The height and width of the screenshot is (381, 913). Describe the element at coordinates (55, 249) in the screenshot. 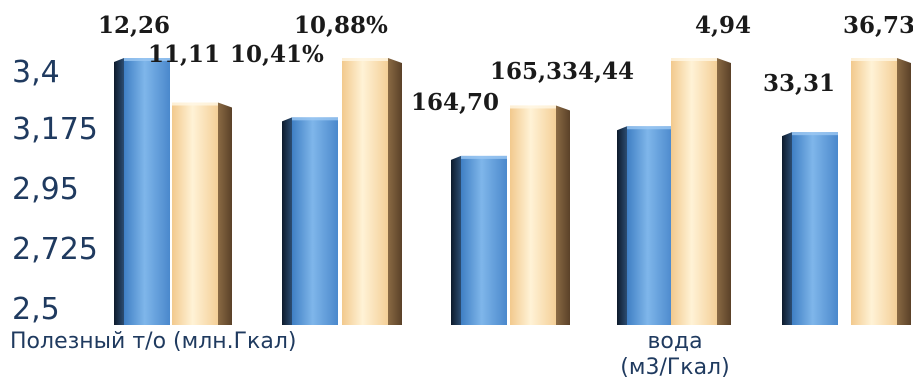

I see `y-tick-label: 2,725` at that location.